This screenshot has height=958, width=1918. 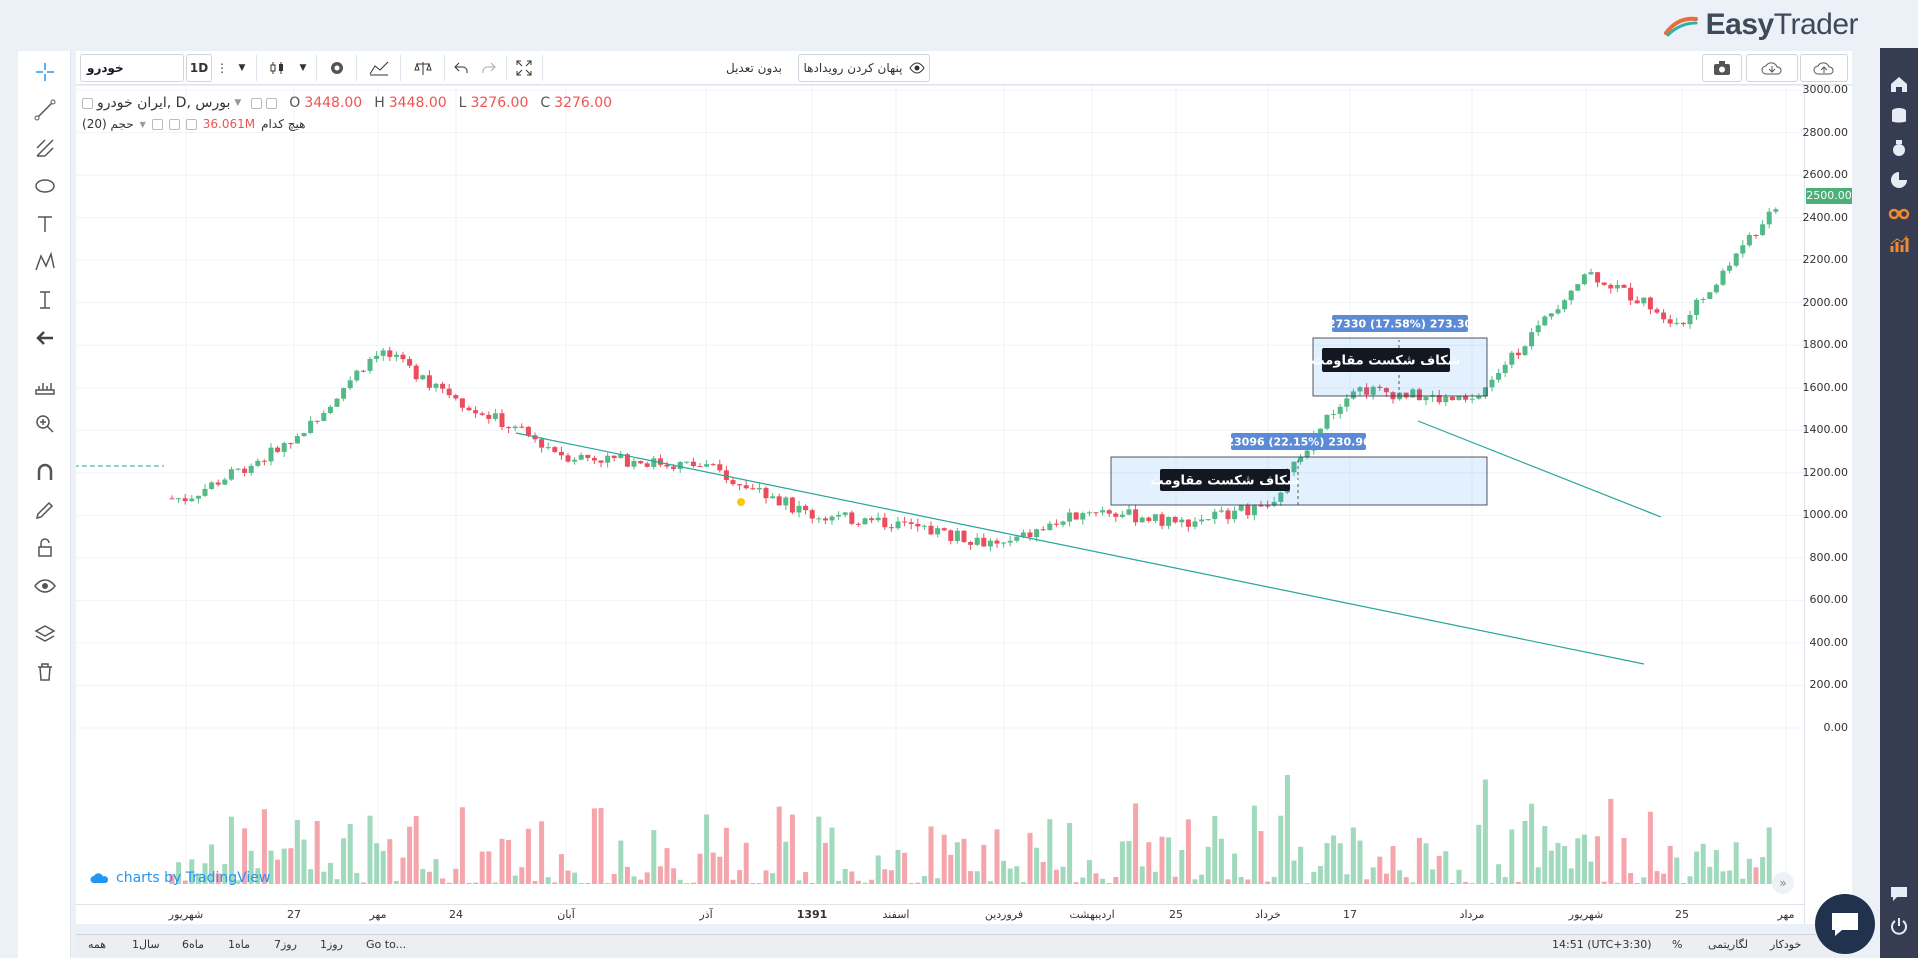 What do you see at coordinates (1899, 180) in the screenshot?
I see `pie-chart-icon` at bounding box center [1899, 180].